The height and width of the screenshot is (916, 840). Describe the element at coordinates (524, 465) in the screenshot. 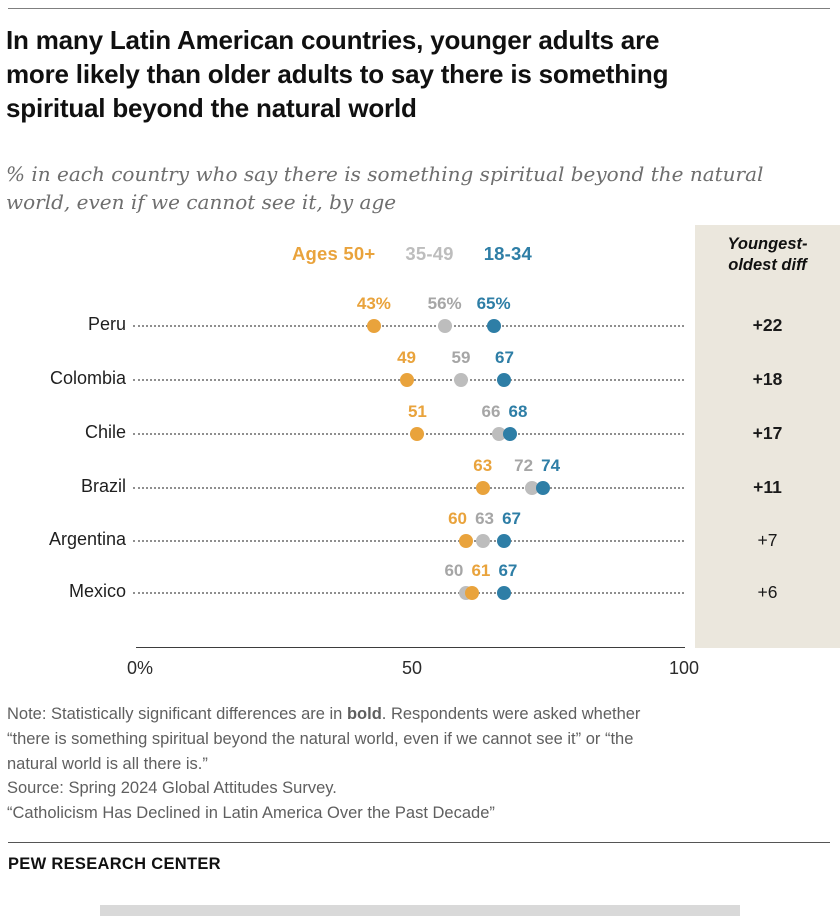

I see `value-label: 72` at that location.